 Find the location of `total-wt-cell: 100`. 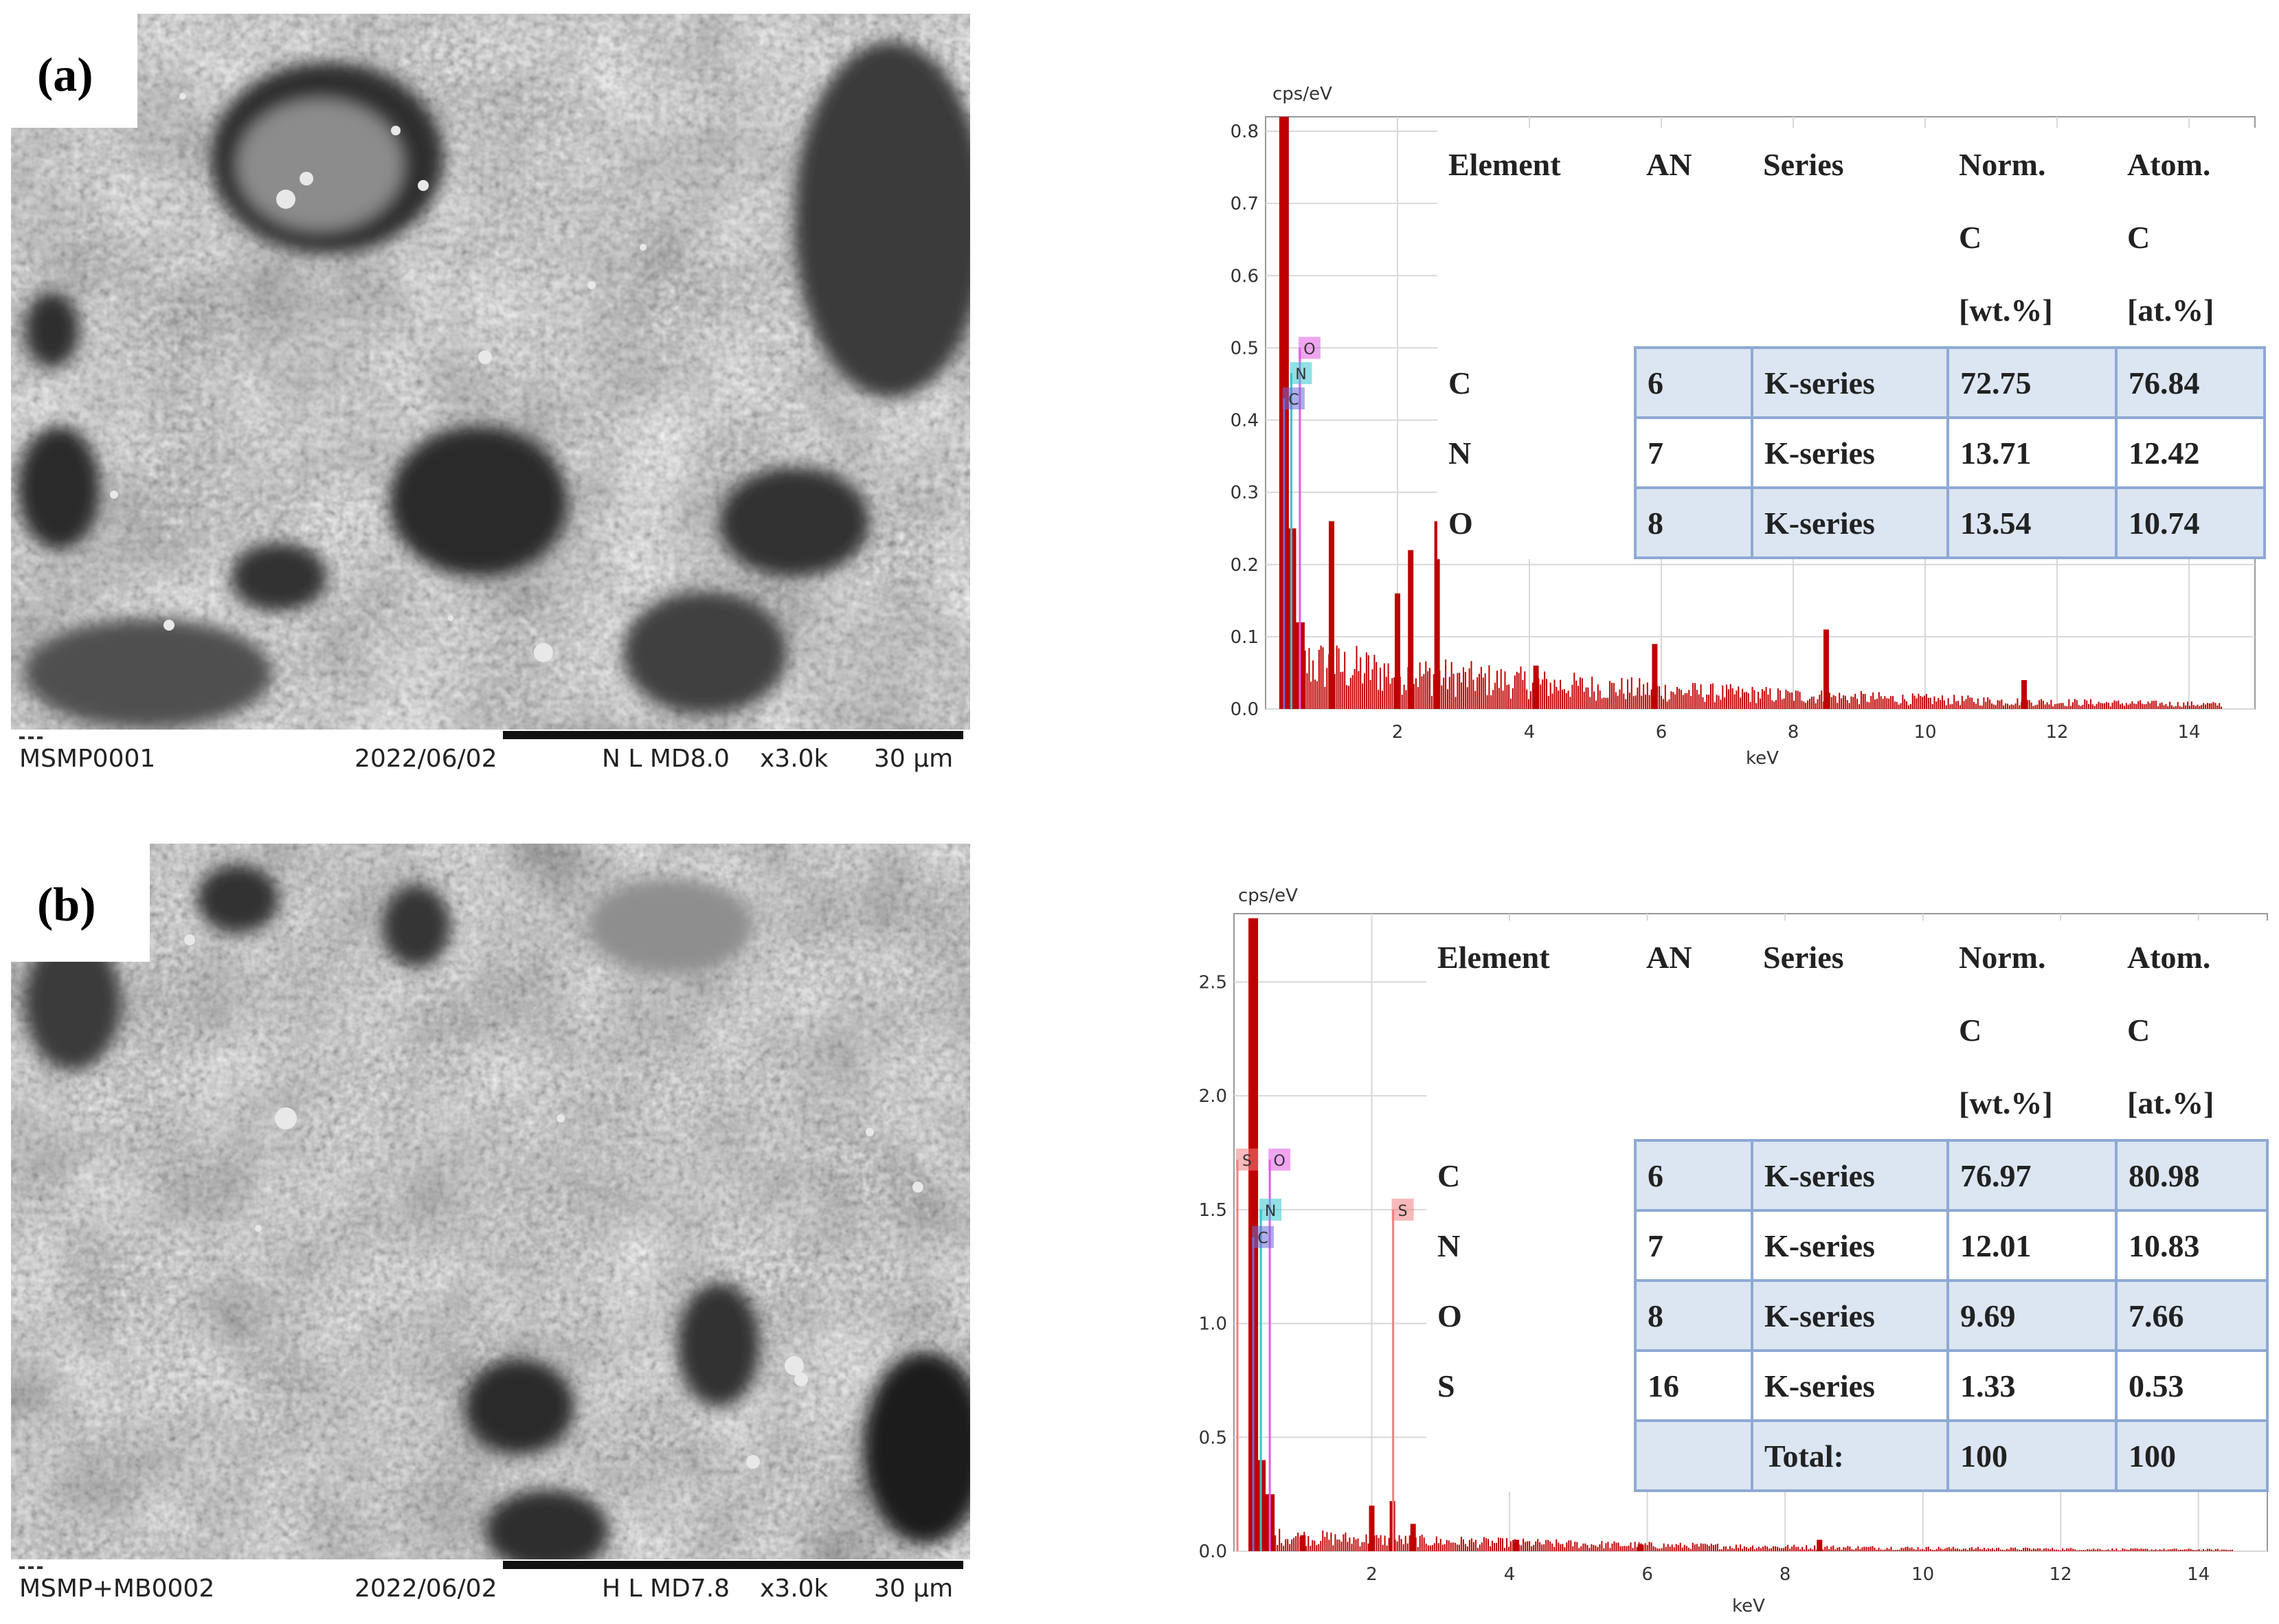

total-wt-cell: 100 is located at coordinates (2032, 1455).